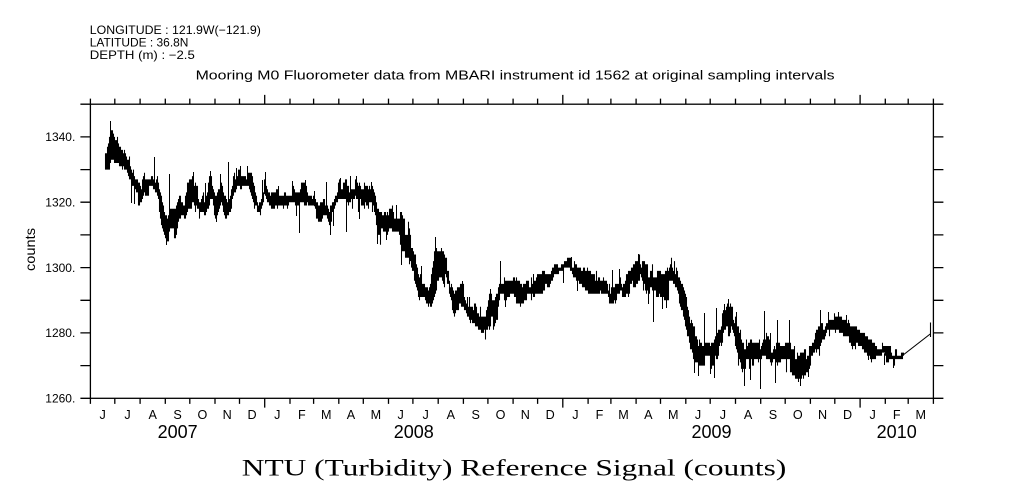 The image size is (1009, 504). I want to click on svg-text: 1340., so click(60, 137).